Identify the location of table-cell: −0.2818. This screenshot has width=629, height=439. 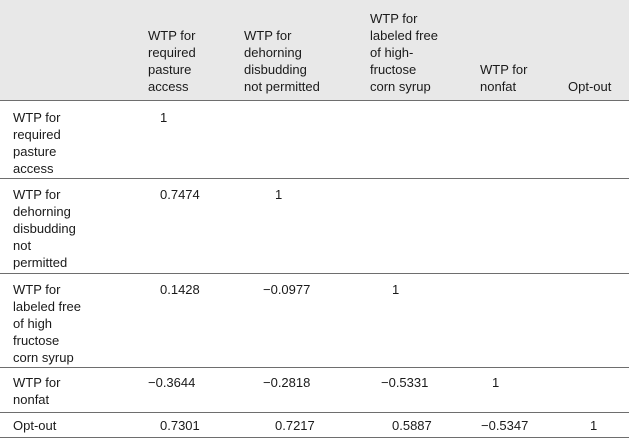
(287, 382).